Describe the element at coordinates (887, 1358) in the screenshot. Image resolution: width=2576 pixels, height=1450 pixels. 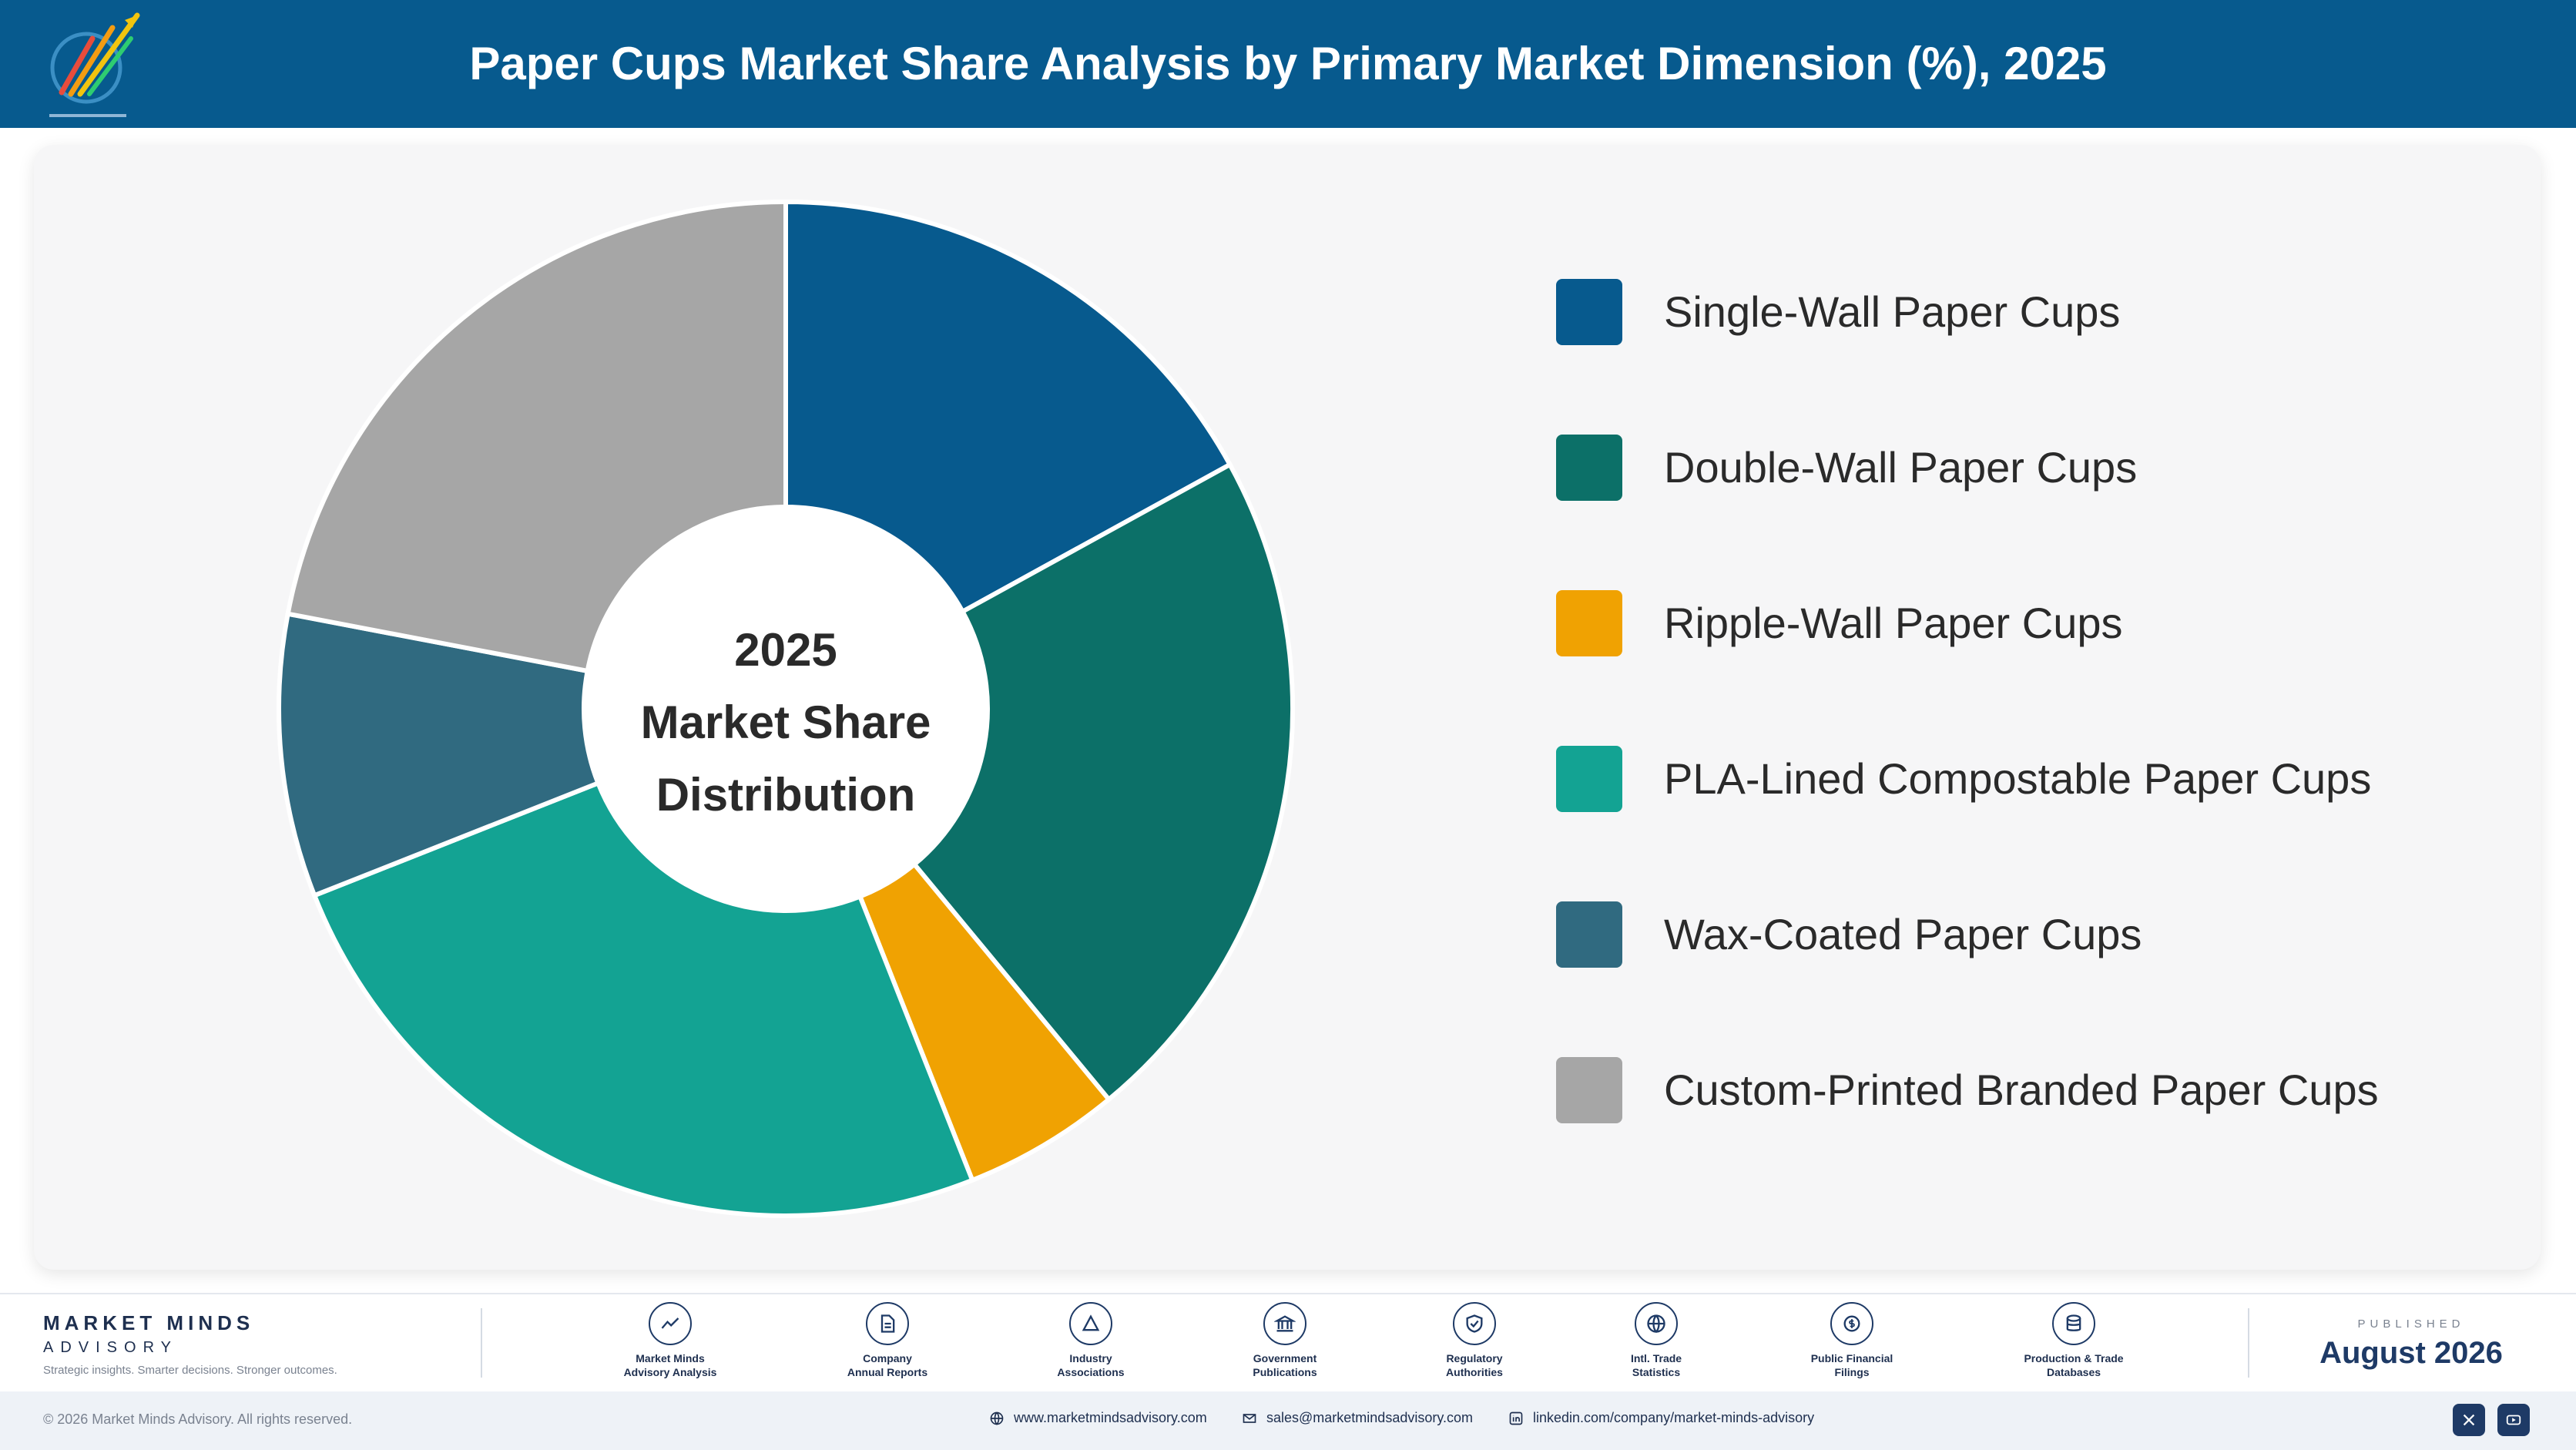
I see `source-label: Company` at that location.